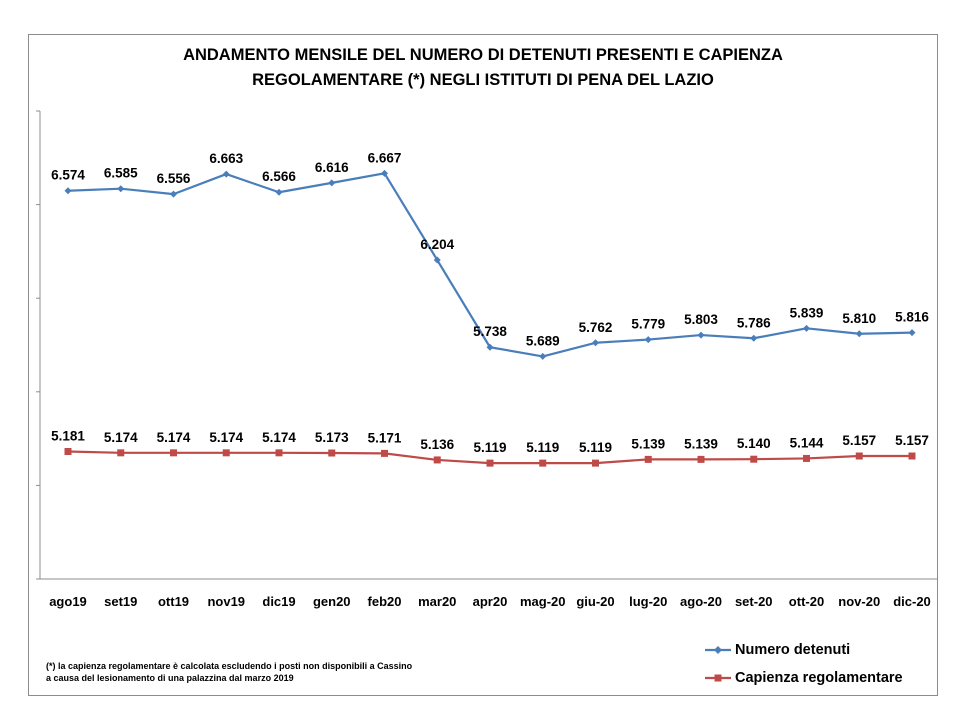 The width and height of the screenshot is (960, 720). What do you see at coordinates (912, 601) in the screenshot?
I see `x-tick-label: dic-20` at bounding box center [912, 601].